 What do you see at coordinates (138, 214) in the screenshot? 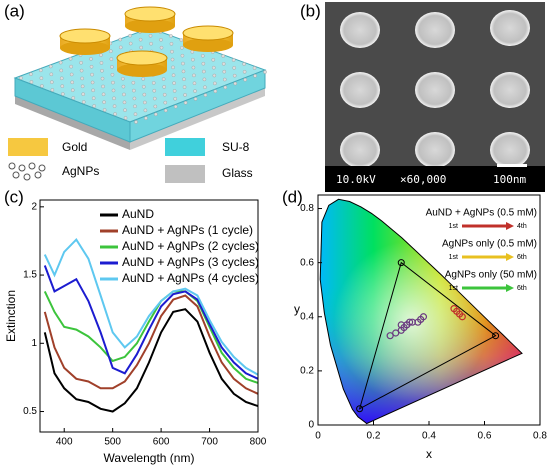
I see `legend-label: AuND` at bounding box center [138, 214].